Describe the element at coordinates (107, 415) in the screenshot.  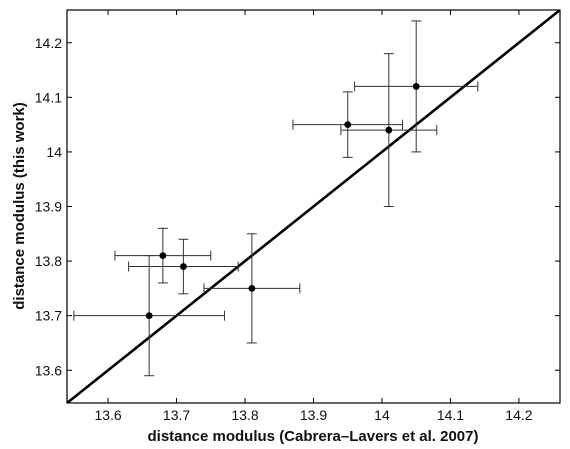
I see `x-tick-label: 13.6` at that location.